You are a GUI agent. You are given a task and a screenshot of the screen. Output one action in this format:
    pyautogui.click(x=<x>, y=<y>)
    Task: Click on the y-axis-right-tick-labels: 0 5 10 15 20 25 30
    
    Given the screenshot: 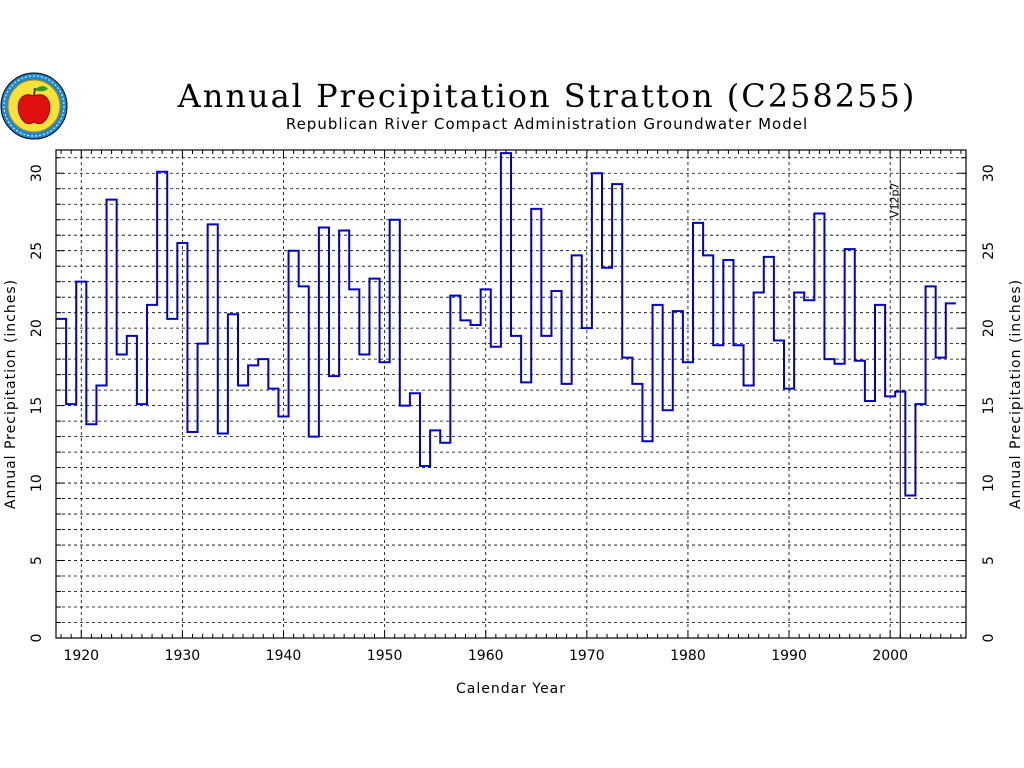 What is the action you would take?
    pyautogui.click(x=989, y=403)
    